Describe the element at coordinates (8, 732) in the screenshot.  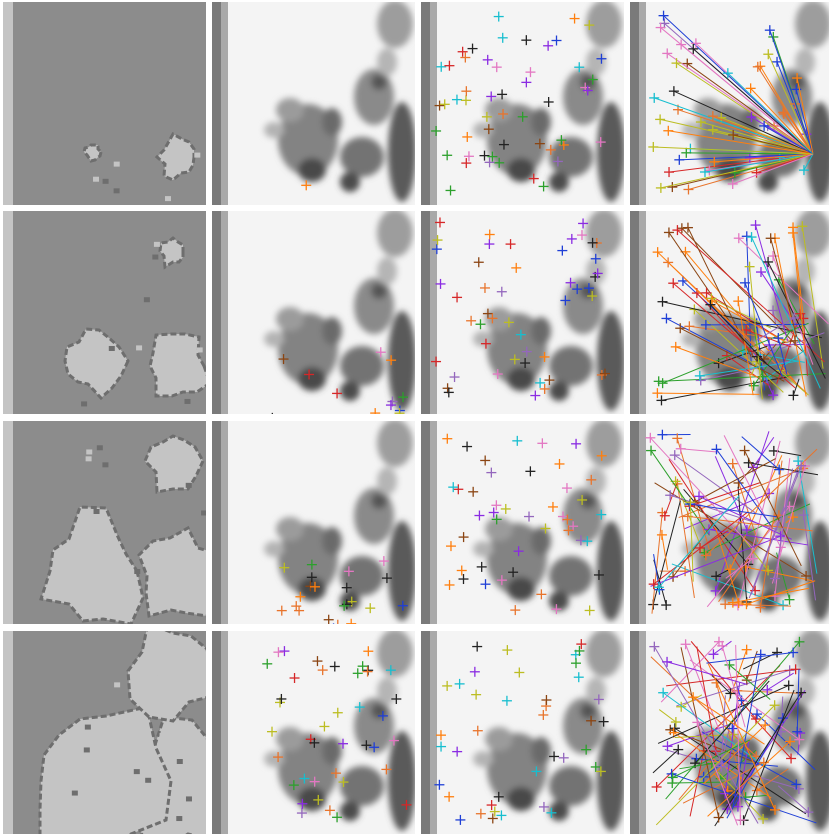
I see `mask-left-band` at that location.